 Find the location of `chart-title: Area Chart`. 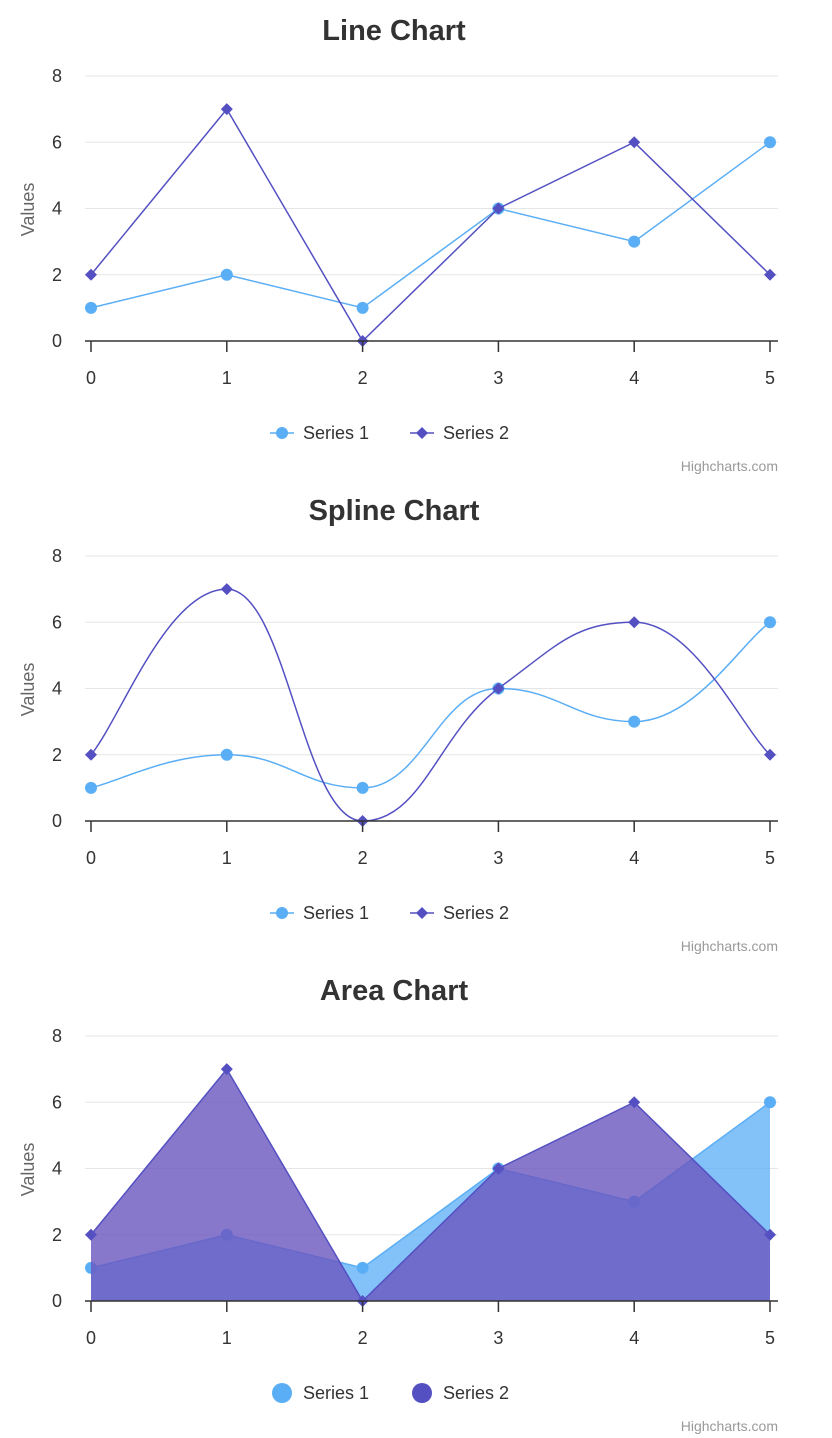

chart-title: Area Chart is located at coordinates (394, 991).